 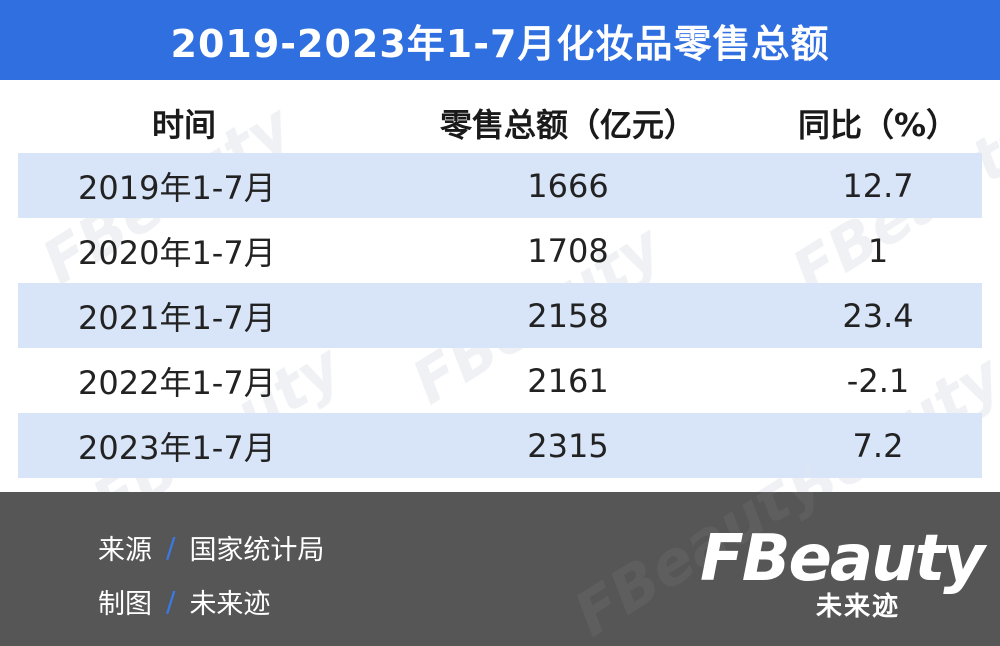 What do you see at coordinates (184, 601) in the screenshot?
I see `maker-line: 制图 / 未来迹` at bounding box center [184, 601].